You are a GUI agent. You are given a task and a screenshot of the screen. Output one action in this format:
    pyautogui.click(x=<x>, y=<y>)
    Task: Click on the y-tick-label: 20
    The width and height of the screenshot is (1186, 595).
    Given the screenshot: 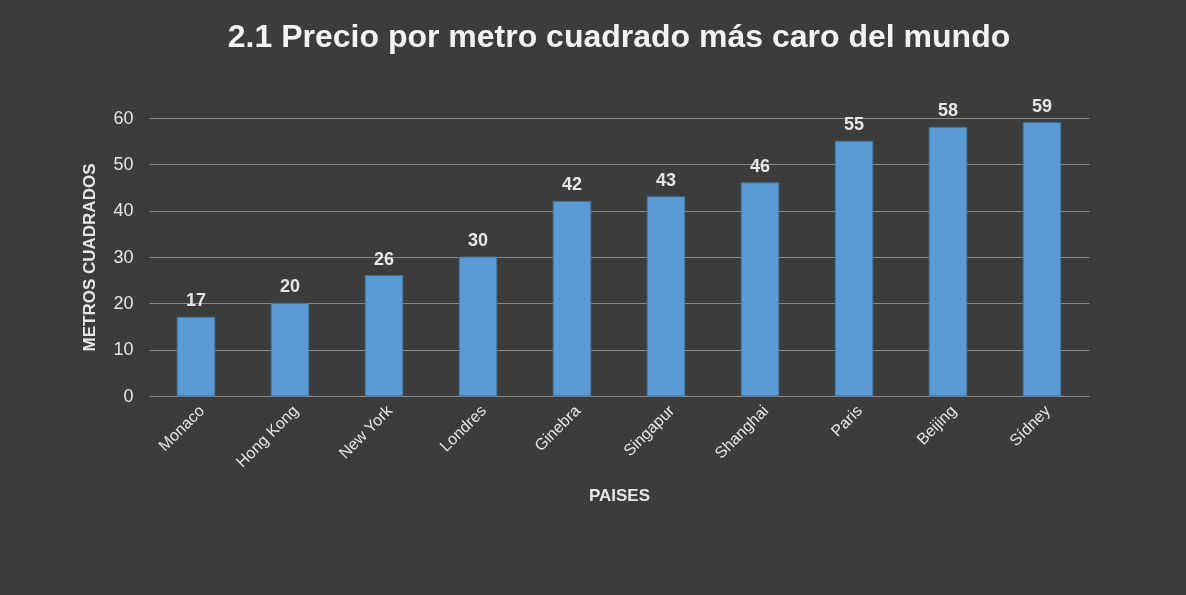 What is the action you would take?
    pyautogui.click(x=123, y=302)
    